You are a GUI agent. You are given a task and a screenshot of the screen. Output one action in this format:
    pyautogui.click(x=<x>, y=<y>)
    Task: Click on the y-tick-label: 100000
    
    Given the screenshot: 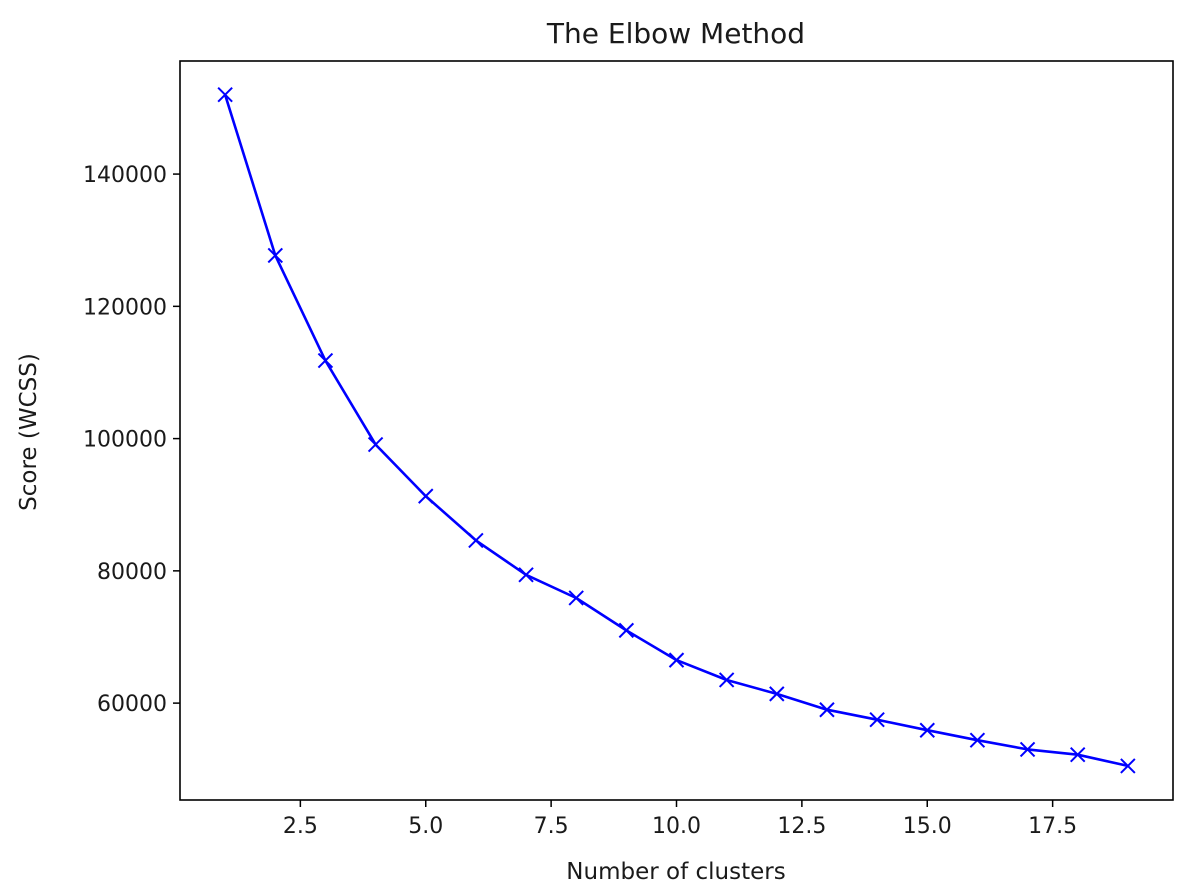 What is the action you would take?
    pyautogui.click(x=125, y=440)
    